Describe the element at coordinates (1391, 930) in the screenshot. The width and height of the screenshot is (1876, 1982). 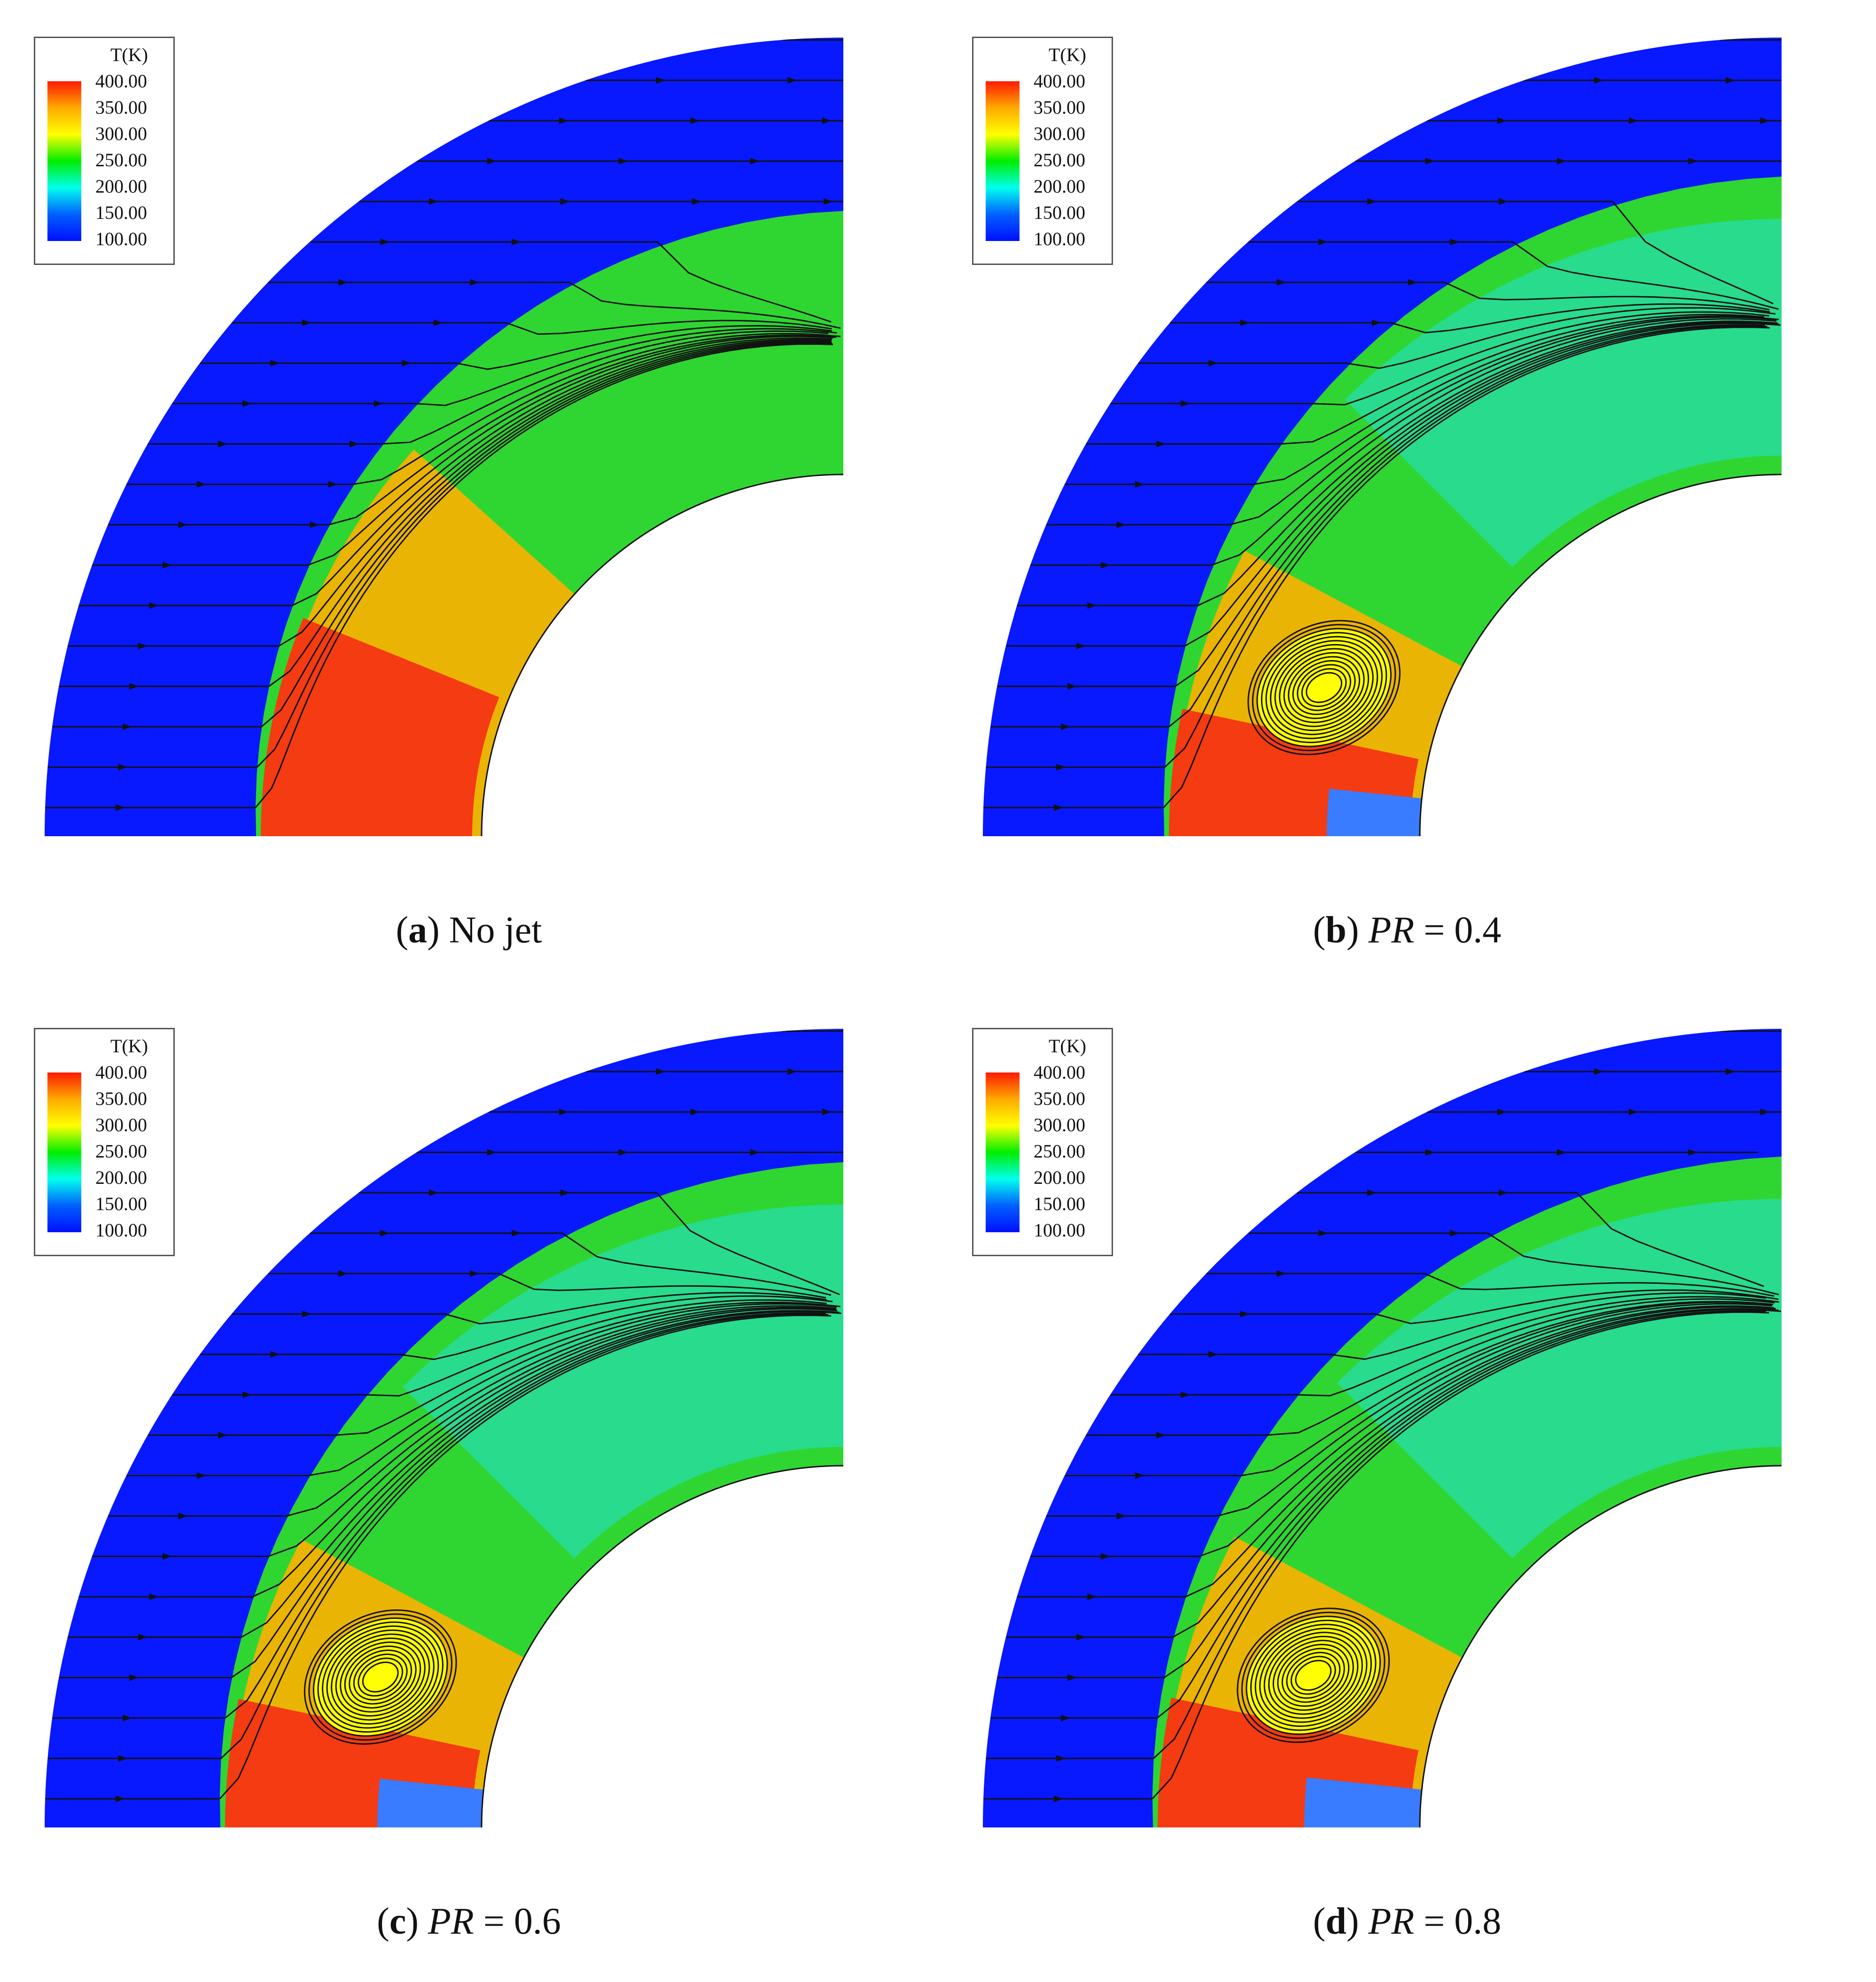
I see `caption-pr-symbol: PR` at that location.